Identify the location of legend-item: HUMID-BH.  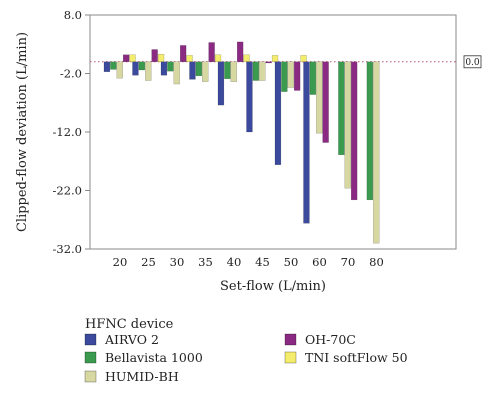
(131, 376).